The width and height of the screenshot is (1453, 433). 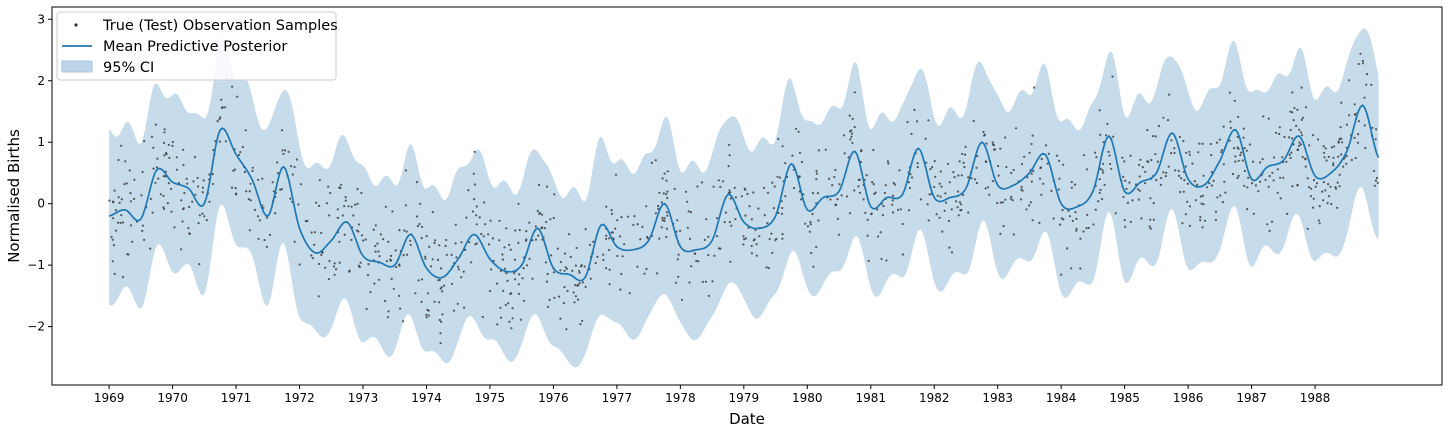 What do you see at coordinates (172, 398) in the screenshot?
I see `x-tick-label: 1970` at bounding box center [172, 398].